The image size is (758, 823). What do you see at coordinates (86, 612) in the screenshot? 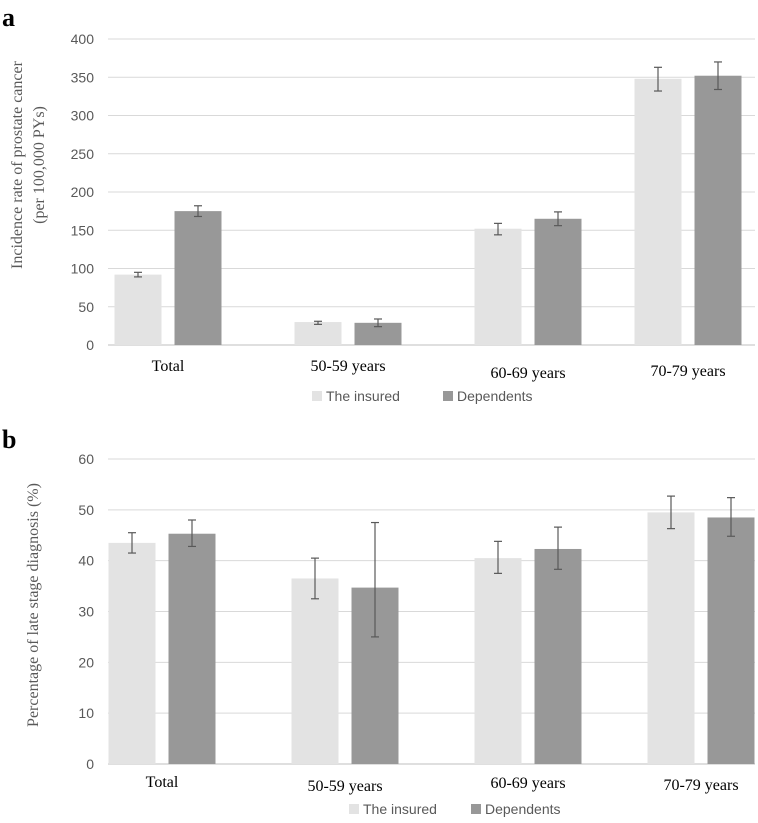
I see `chart-b-ytick-label: 30` at bounding box center [86, 612].